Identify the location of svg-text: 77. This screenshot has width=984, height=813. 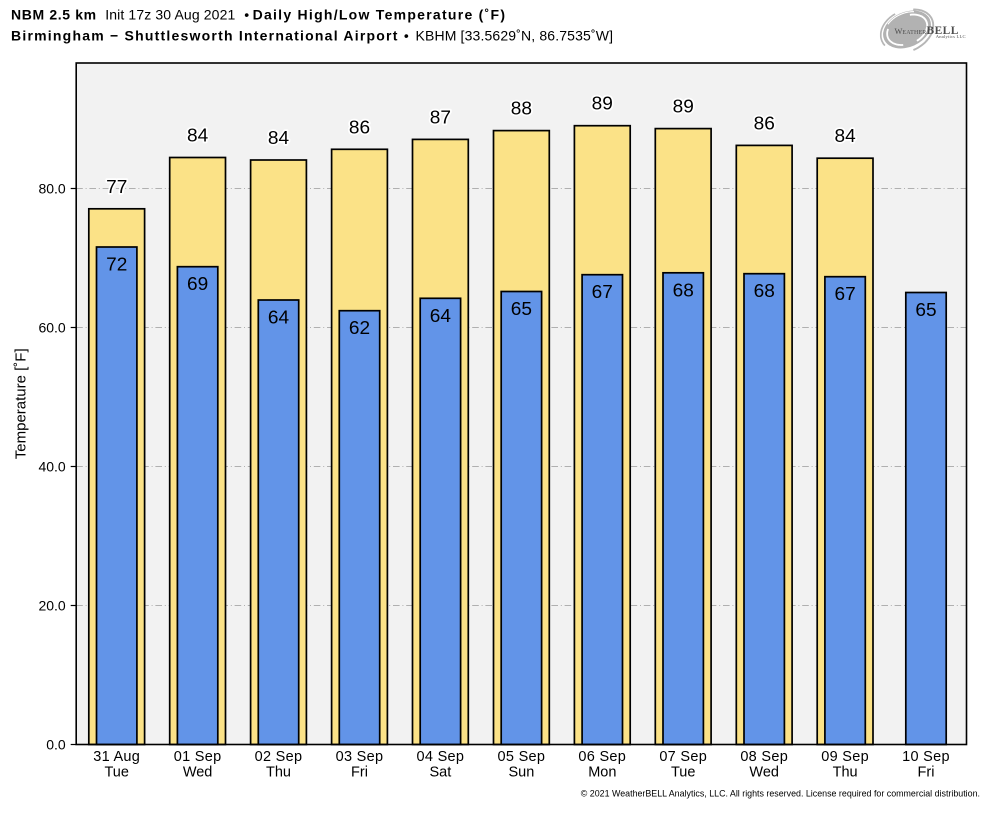
(116, 186).